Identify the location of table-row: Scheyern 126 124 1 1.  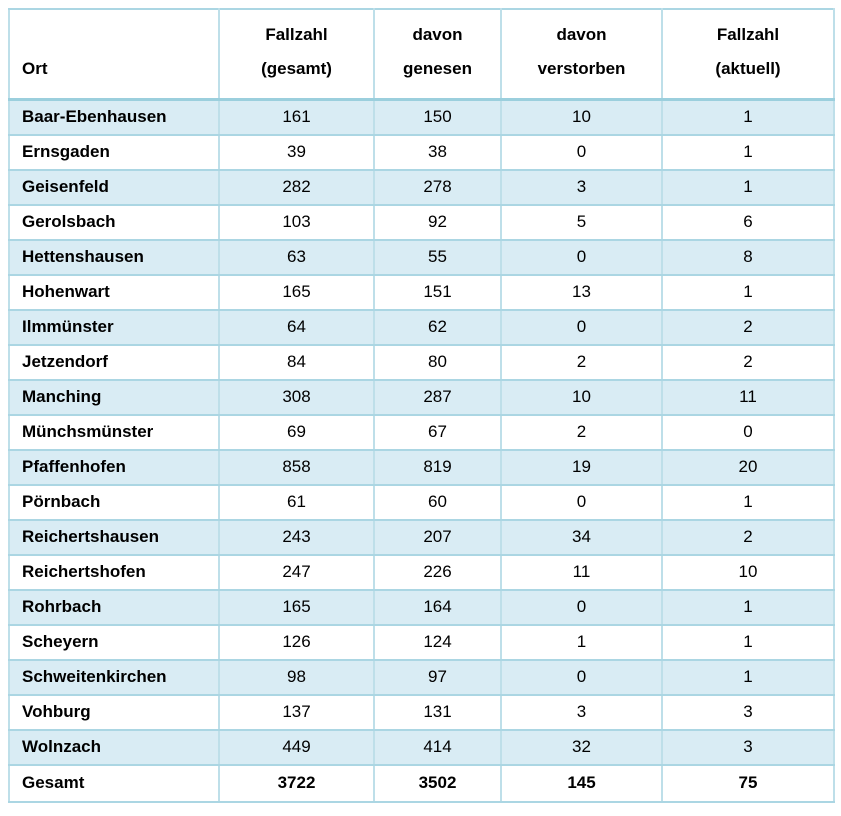
(421, 642).